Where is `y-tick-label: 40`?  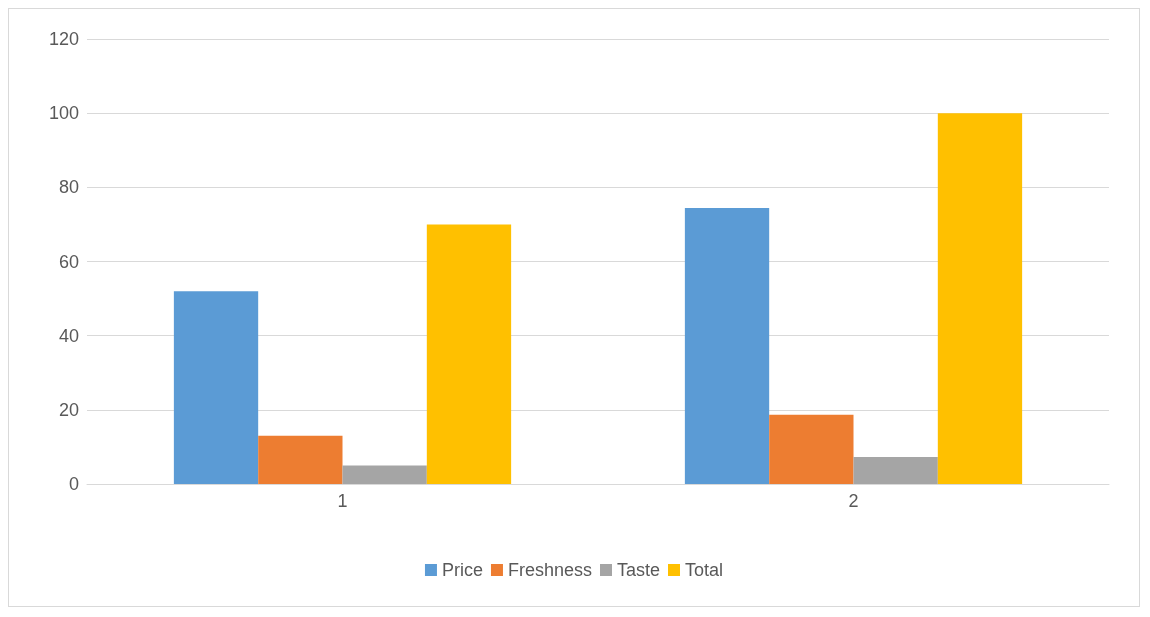
y-tick-label: 40 is located at coordinates (68, 335).